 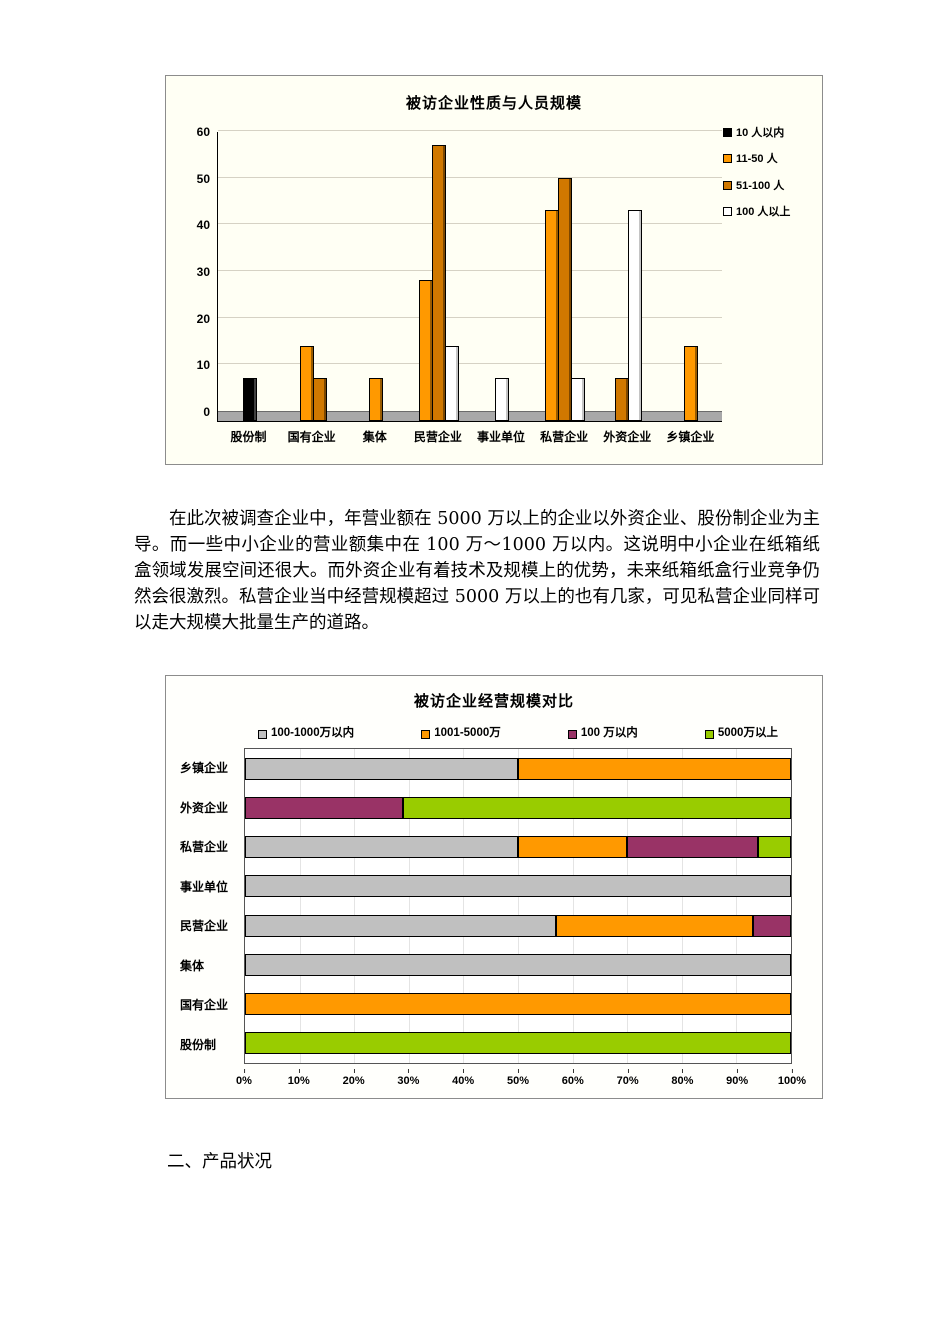 What do you see at coordinates (203, 132) in the screenshot?
I see `y-tick-label: 60` at bounding box center [203, 132].